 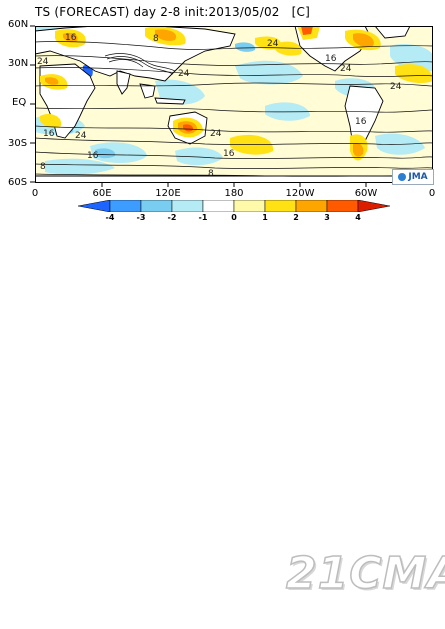 I want to click on colorbar-label: -3, so click(x=141, y=217).